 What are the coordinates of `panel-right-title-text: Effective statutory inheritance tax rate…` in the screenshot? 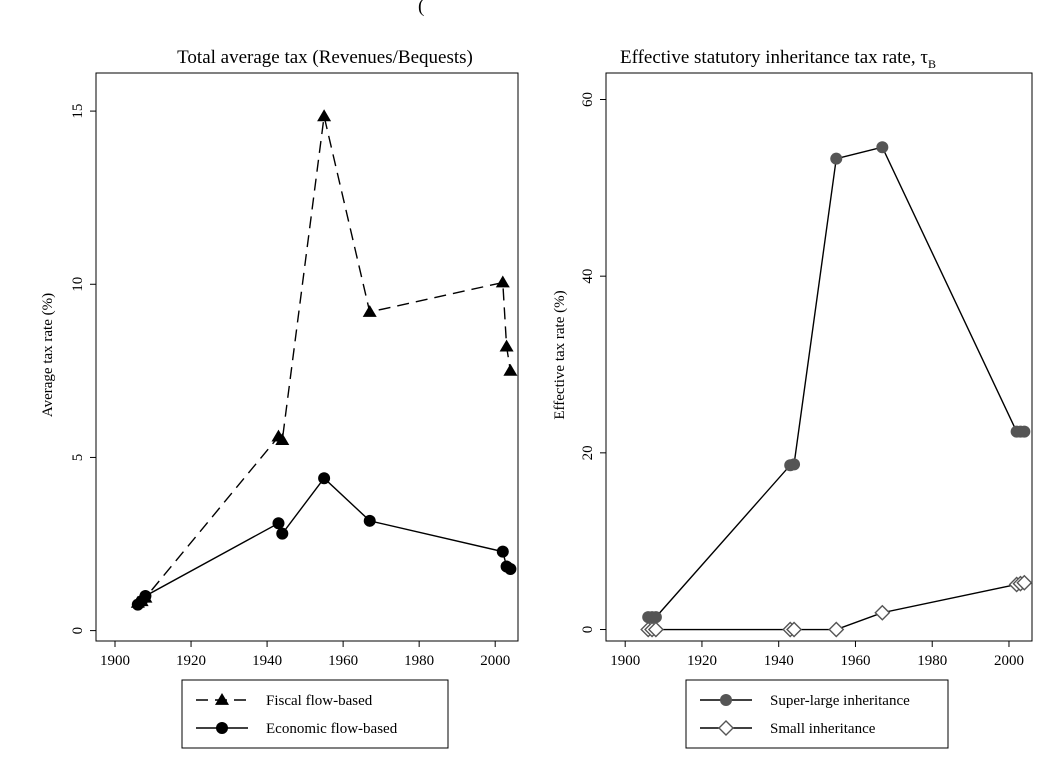 It's located at (774, 57).